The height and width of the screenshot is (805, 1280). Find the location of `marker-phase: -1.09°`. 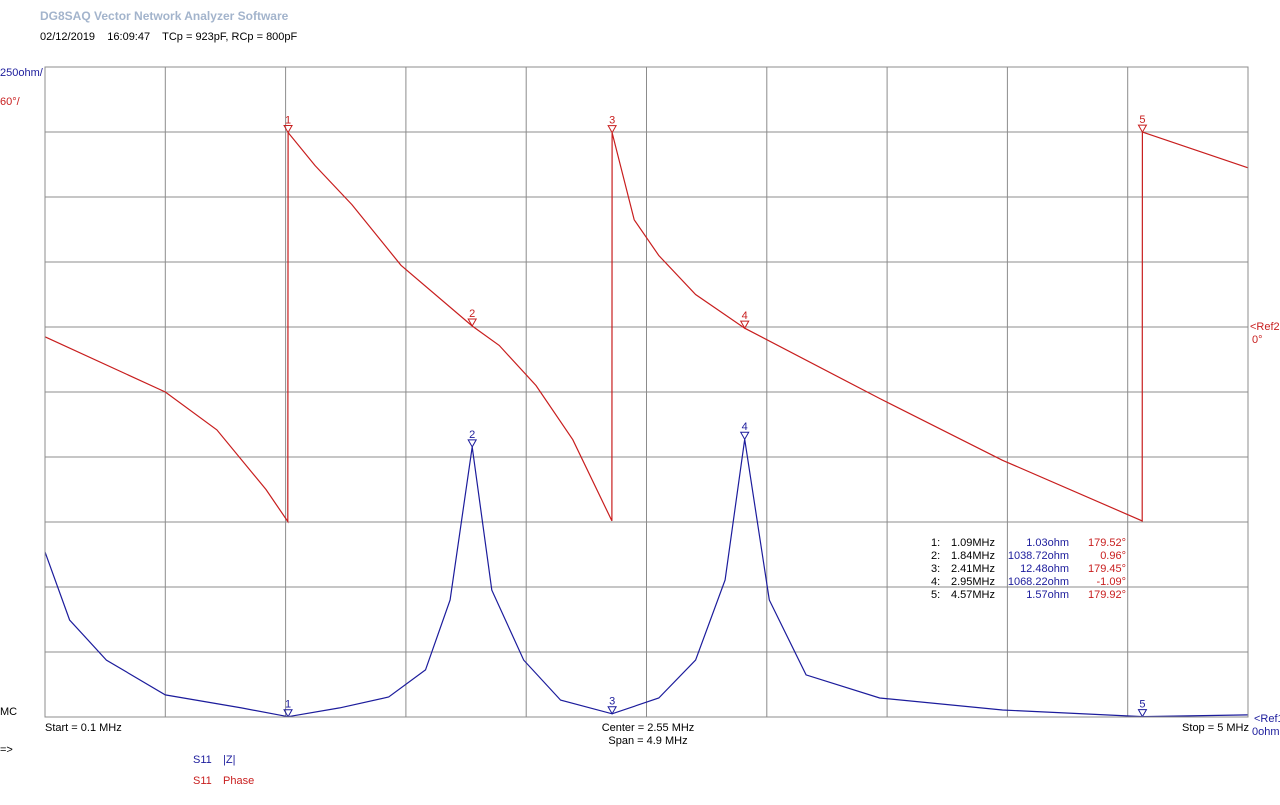

marker-phase: -1.09° is located at coordinates (1111, 582).